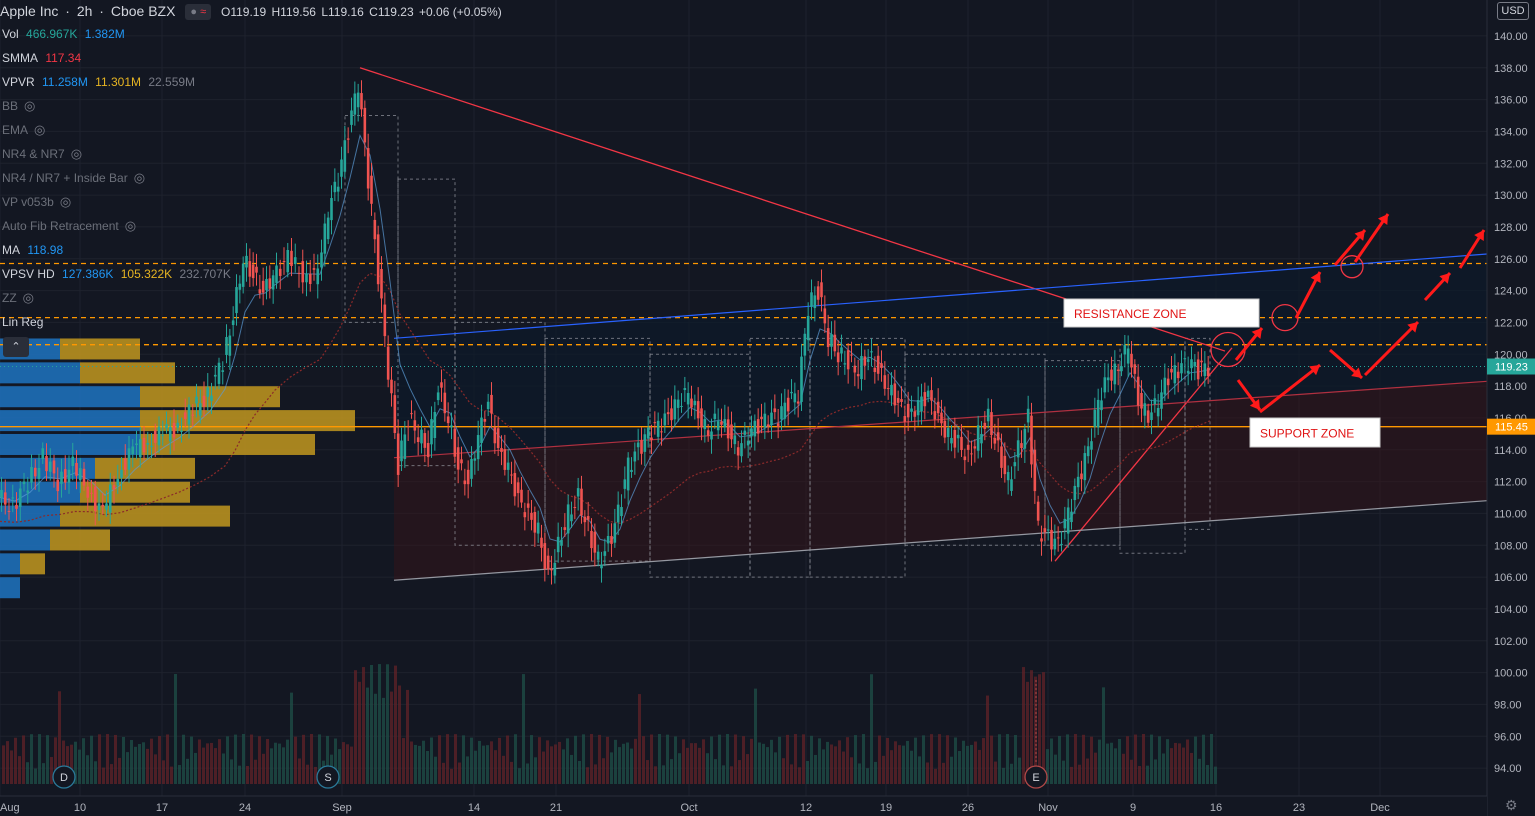 The height and width of the screenshot is (816, 1535). I want to click on y-tick-label: 130.00, so click(1511, 196).